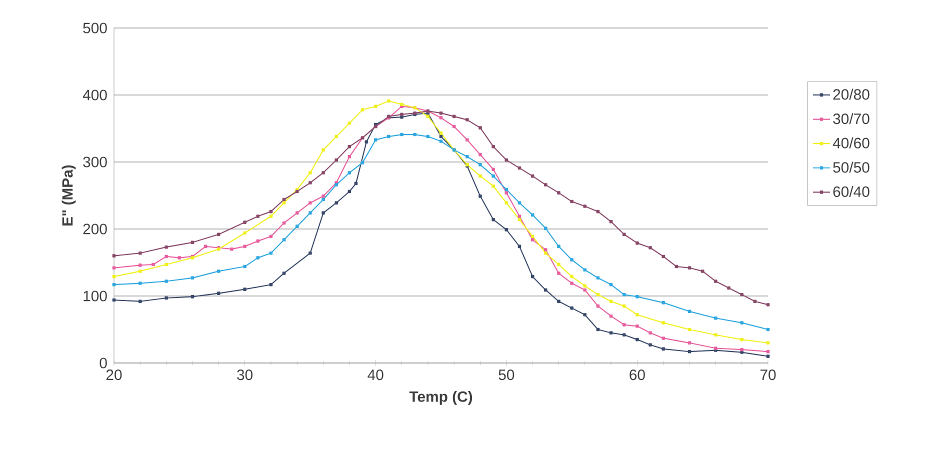 Image resolution: width=944 pixels, height=459 pixels. I want to click on y-tick-label: 200, so click(95, 229).